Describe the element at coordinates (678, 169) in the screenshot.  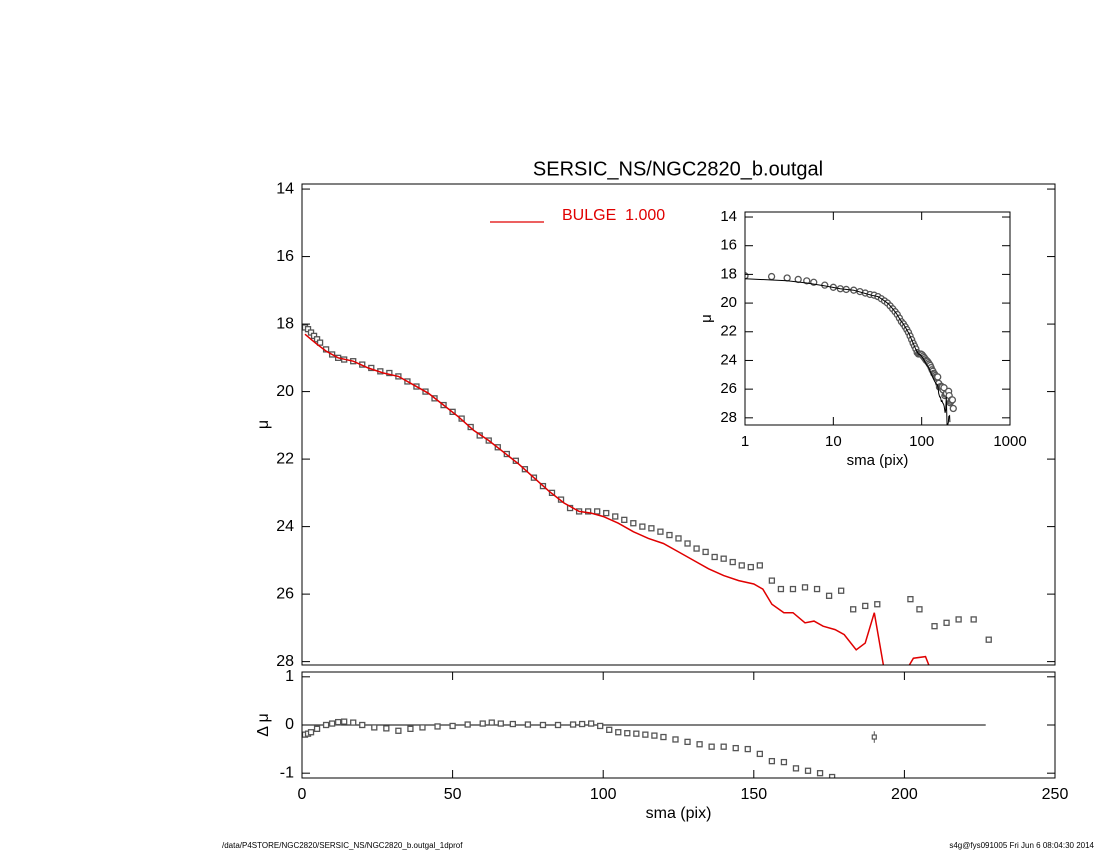
I see `chart-title: SERSIC_NS/NGC2820_b.outgal` at that location.